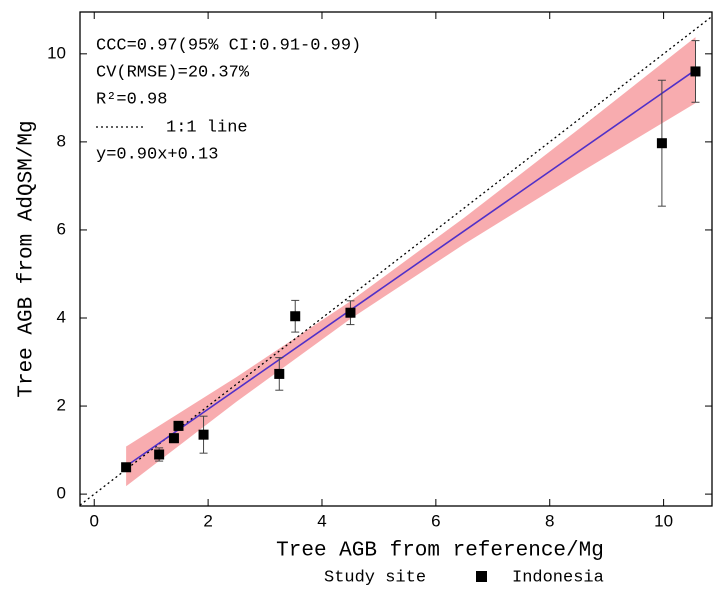 This screenshot has height=592, width=728. What do you see at coordinates (549, 520) in the screenshot?
I see `x-tick-label: 8` at bounding box center [549, 520].